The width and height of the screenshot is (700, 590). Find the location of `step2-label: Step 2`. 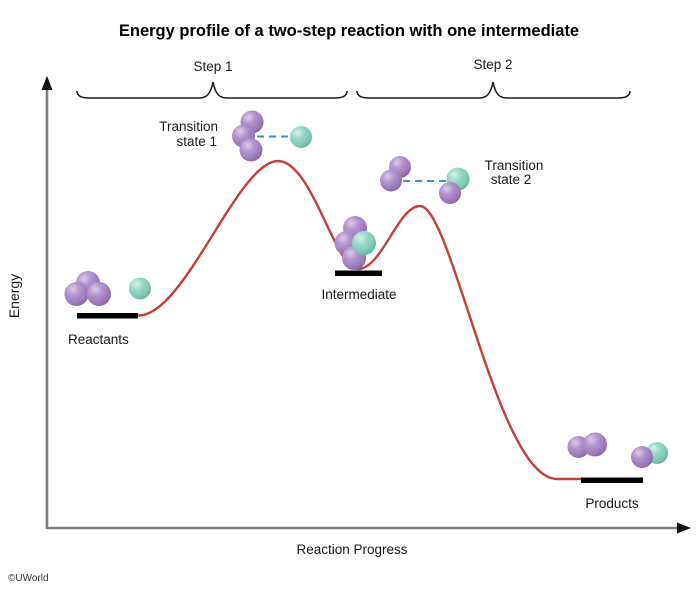

step2-label: Step 2 is located at coordinates (492, 64).